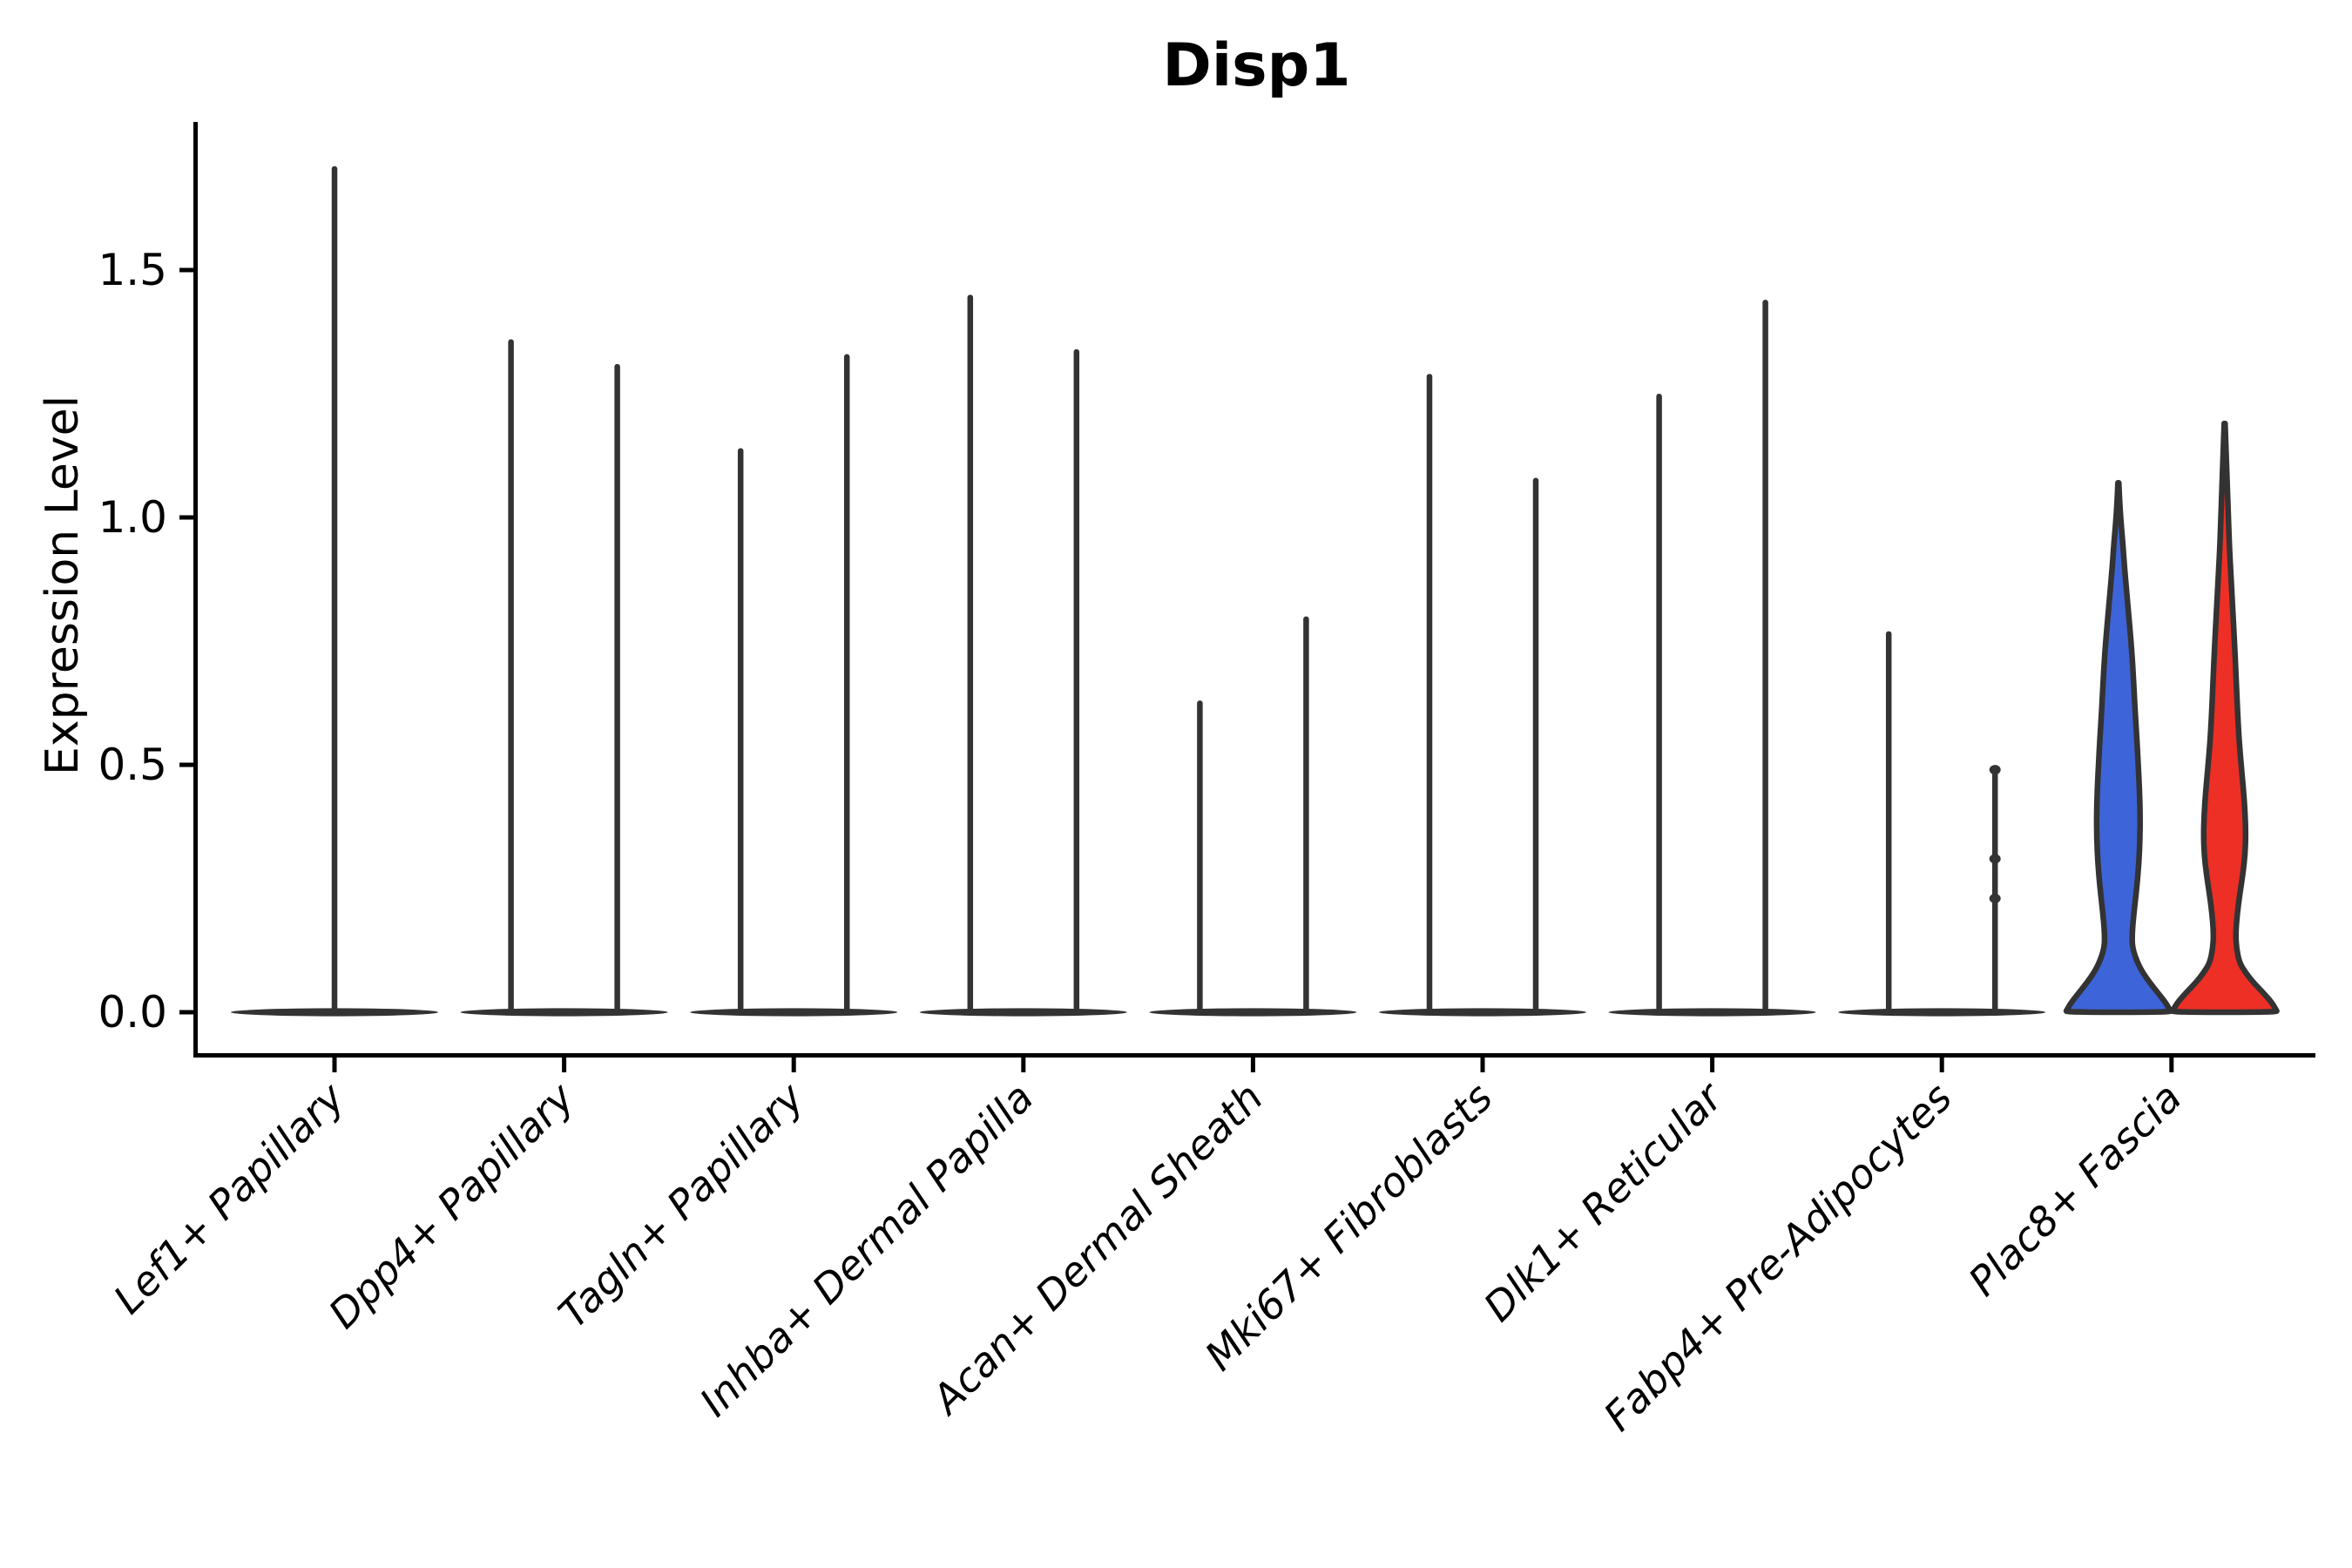 The image size is (2352, 1568). What do you see at coordinates (230, 1197) in the screenshot?
I see `x-tick-label: Lef1+ Papillary` at bounding box center [230, 1197].